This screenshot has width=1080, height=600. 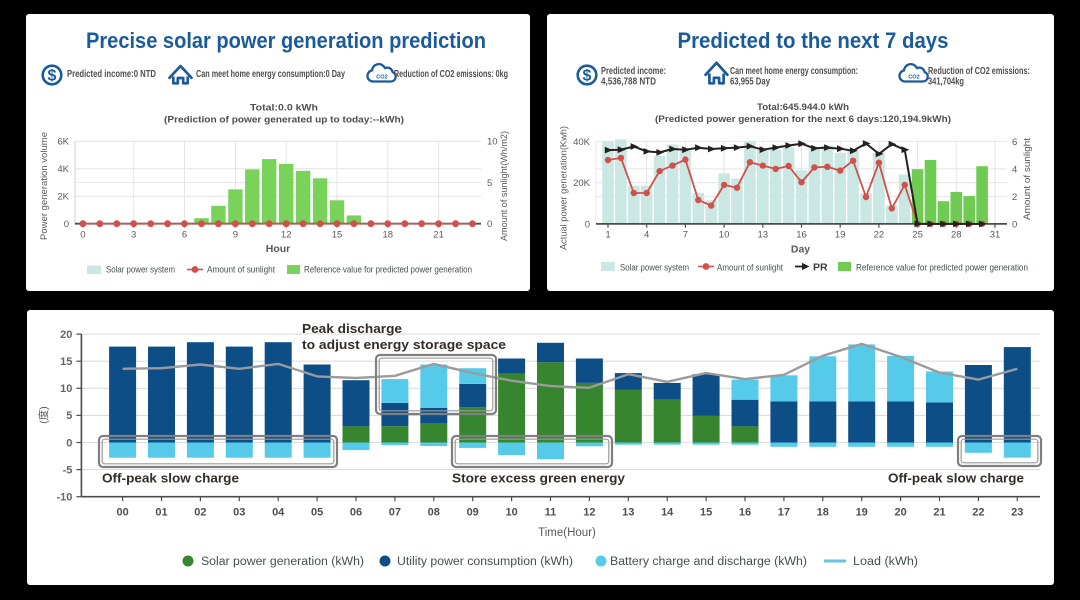 What do you see at coordinates (1014, 197) in the screenshot?
I see `svg-text: 2` at bounding box center [1014, 197].